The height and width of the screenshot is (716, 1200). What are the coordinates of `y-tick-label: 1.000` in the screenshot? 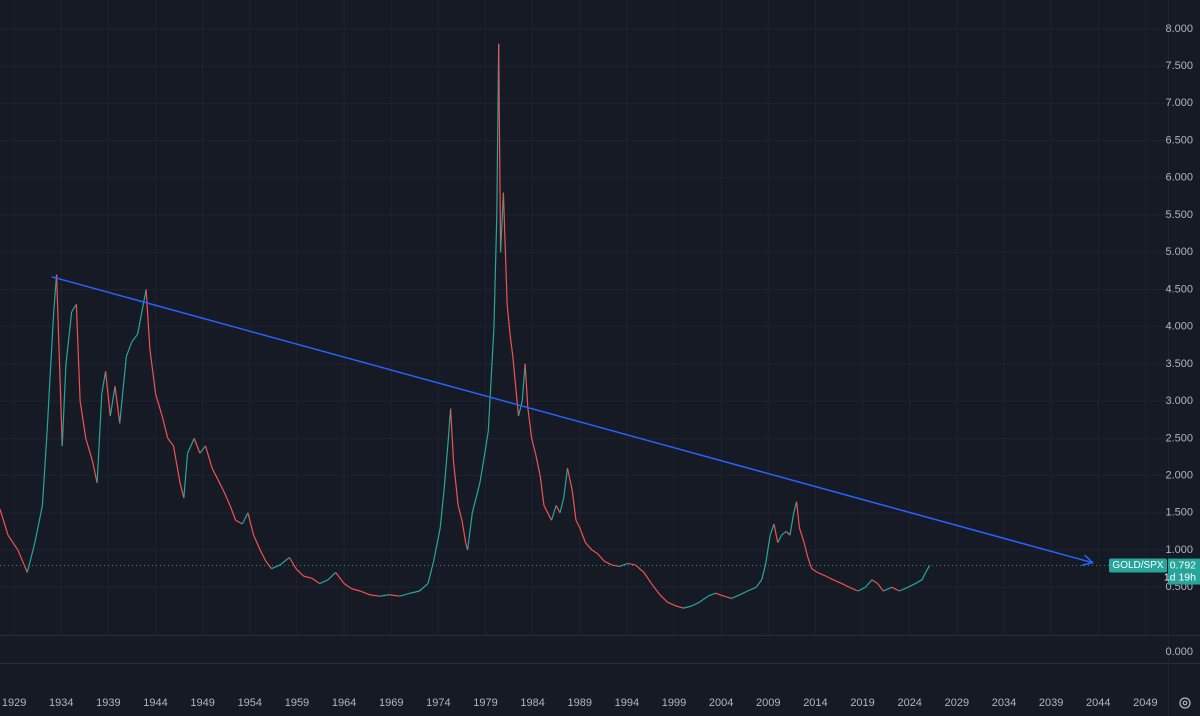 It's located at (1179, 550).